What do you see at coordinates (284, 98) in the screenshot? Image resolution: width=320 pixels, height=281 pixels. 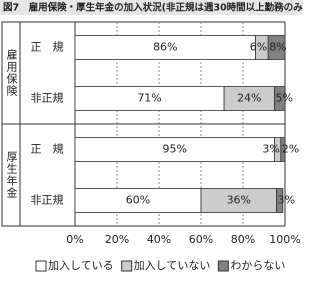 I see `value-label: 5%` at bounding box center [284, 98].